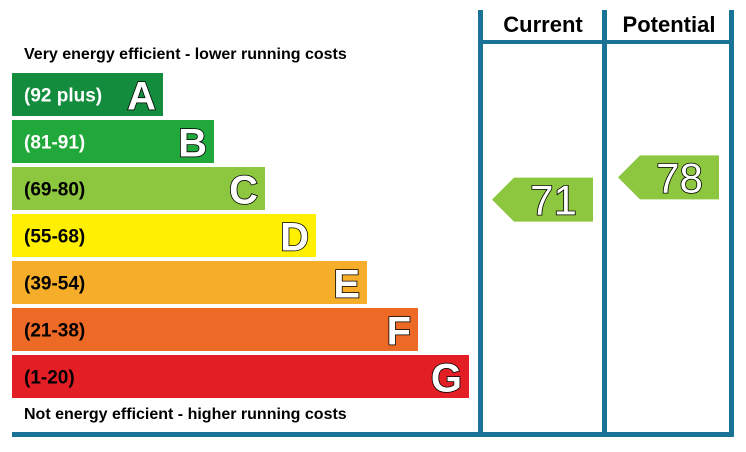 The width and height of the screenshot is (746, 452). Describe the element at coordinates (294, 238) in the screenshot. I see `band-letter: D` at that location.